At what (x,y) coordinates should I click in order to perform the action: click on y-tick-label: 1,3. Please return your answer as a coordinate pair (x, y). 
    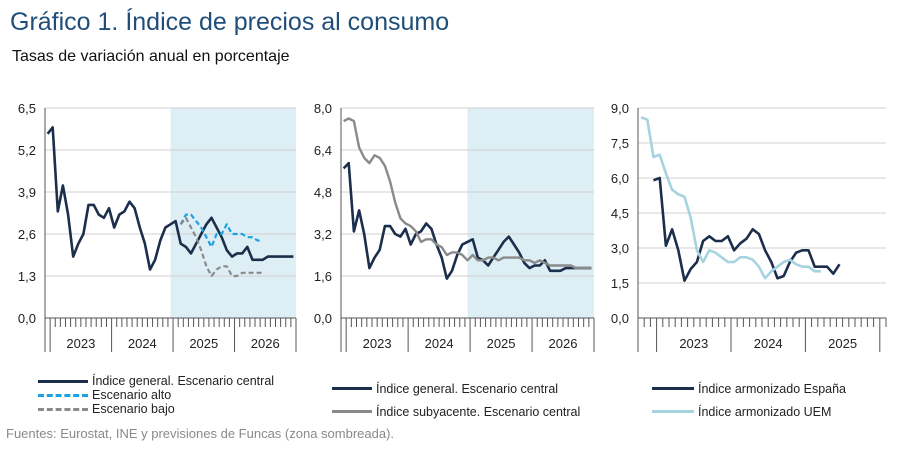
    Looking at the image, I should click on (27, 276).